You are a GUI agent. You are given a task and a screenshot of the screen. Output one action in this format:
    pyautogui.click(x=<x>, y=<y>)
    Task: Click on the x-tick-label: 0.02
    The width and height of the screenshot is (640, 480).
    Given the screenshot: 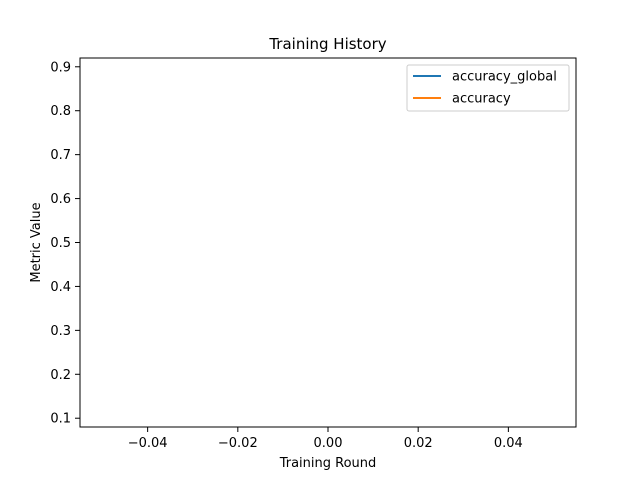 What is the action you would take?
    pyautogui.click(x=418, y=443)
    